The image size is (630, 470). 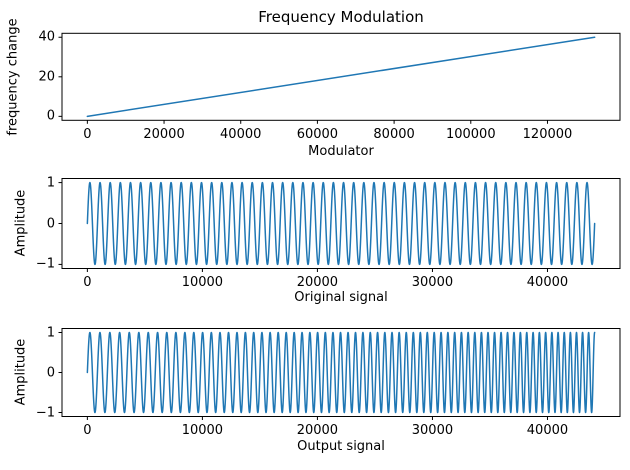 What do you see at coordinates (341, 297) in the screenshot?
I see `xlabel-original-signal: Original signal` at bounding box center [341, 297].